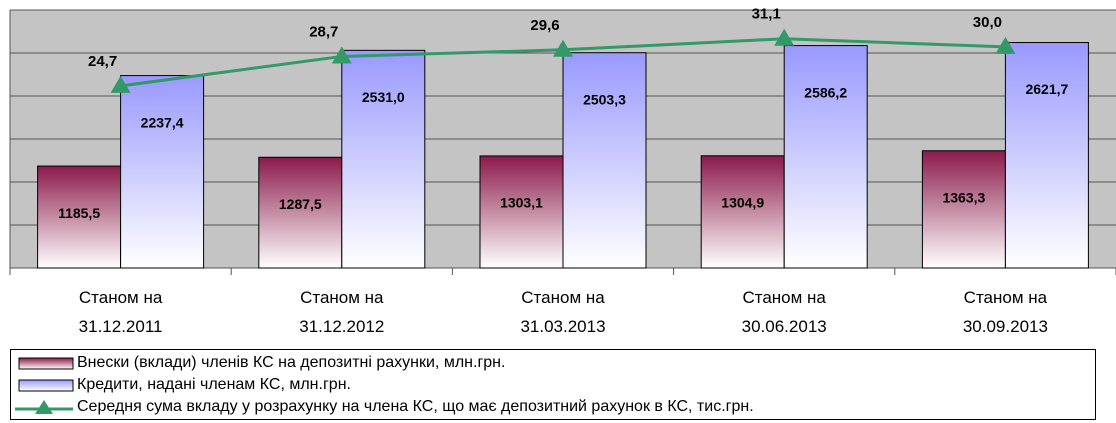  I want to click on data-label: 2586,2, so click(825, 92).